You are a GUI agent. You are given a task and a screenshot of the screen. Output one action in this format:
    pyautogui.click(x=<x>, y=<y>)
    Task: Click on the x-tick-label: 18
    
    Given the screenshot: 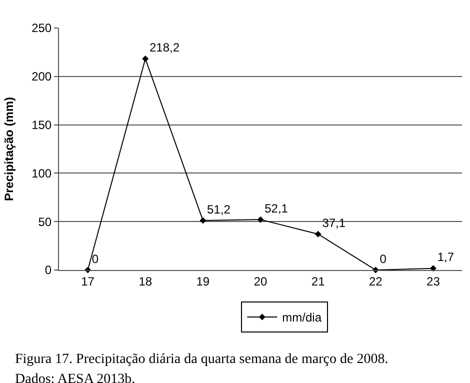 What is the action you would take?
    pyautogui.click(x=145, y=281)
    